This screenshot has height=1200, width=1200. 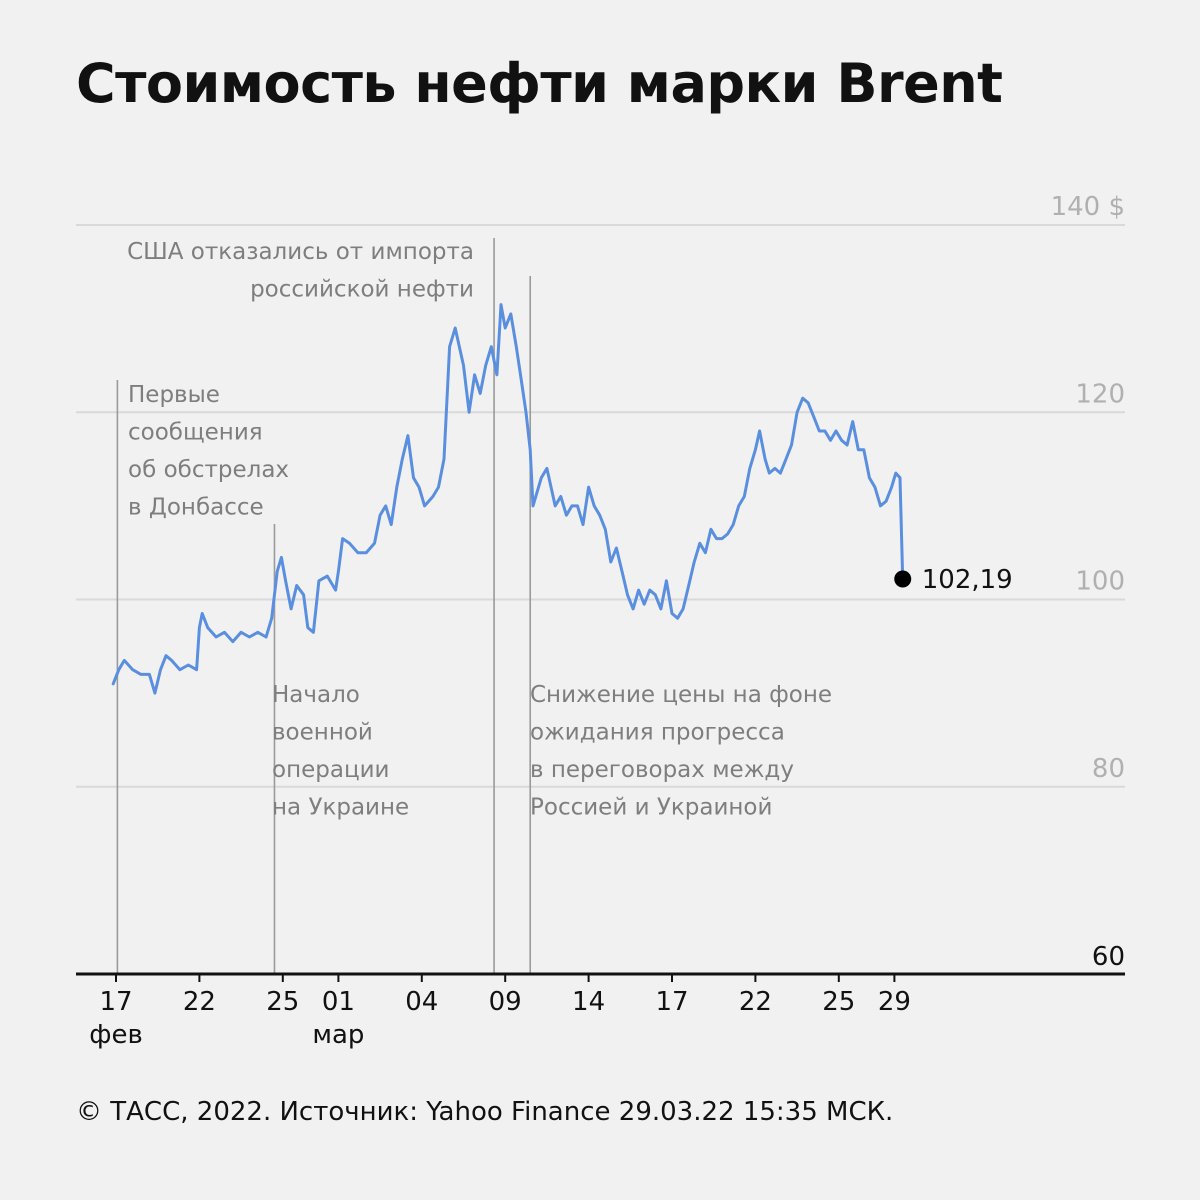 I want to click on annotation-text: российской нефти, so click(x=362, y=290).